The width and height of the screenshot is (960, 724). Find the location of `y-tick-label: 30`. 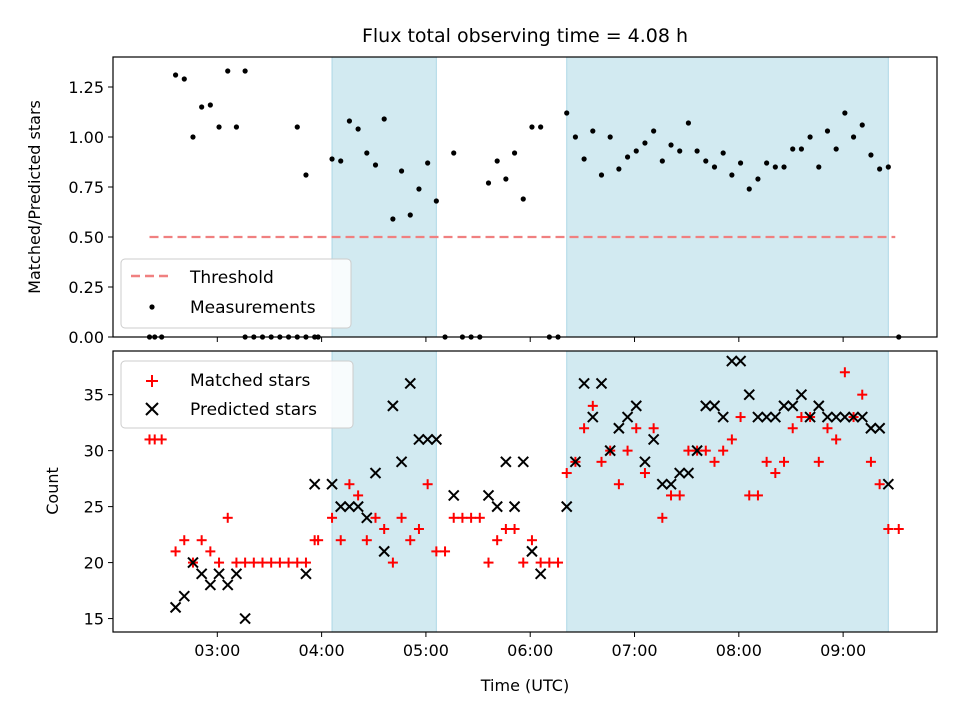

y-tick-label: 30 is located at coordinates (94, 451).